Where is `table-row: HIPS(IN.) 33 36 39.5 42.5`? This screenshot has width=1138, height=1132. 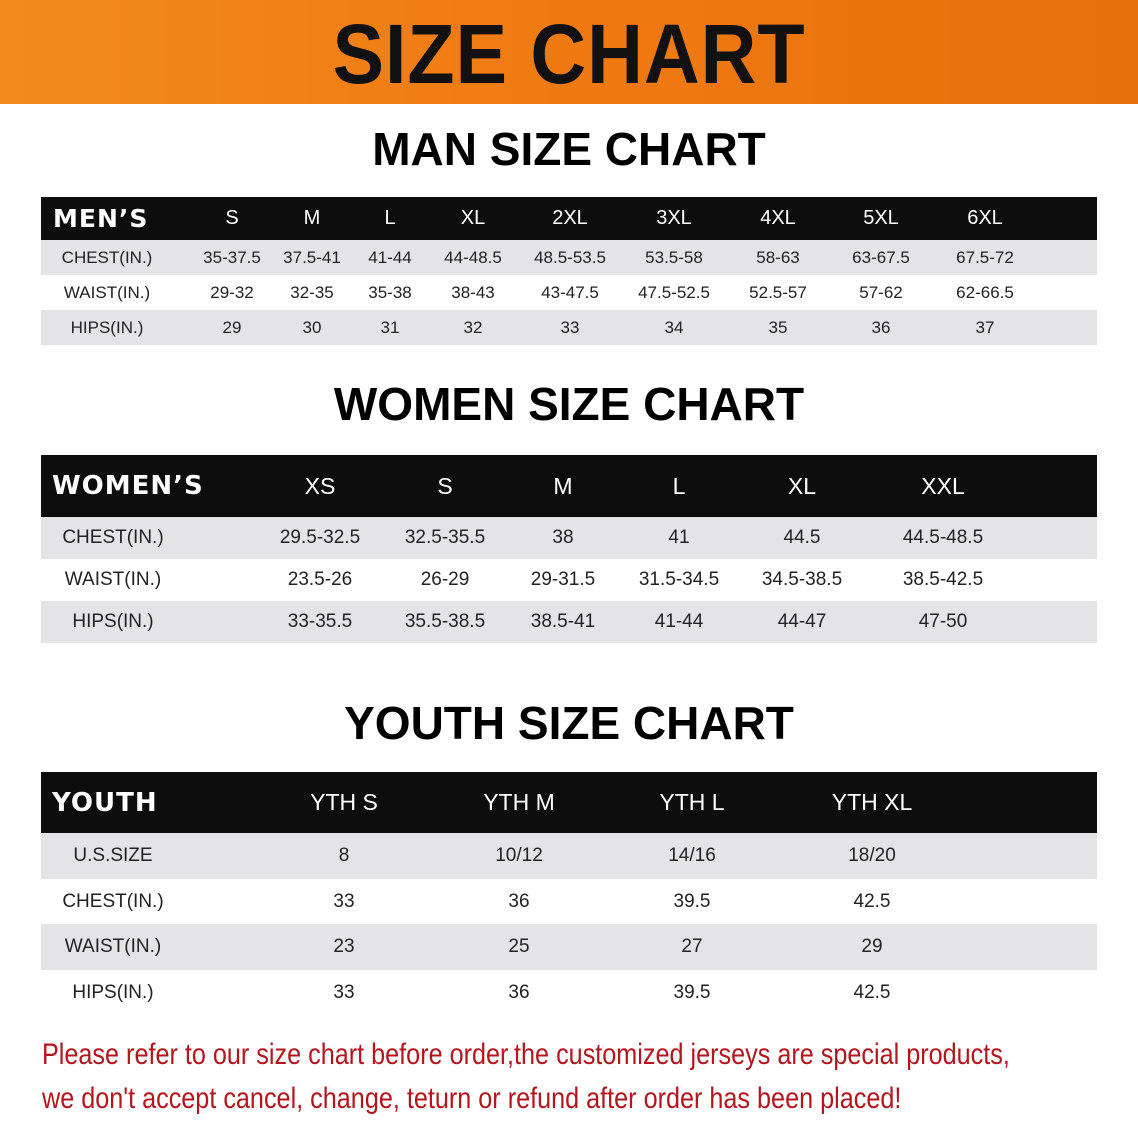
table-row: HIPS(IN.) 33 36 39.5 42.5 is located at coordinates (569, 992).